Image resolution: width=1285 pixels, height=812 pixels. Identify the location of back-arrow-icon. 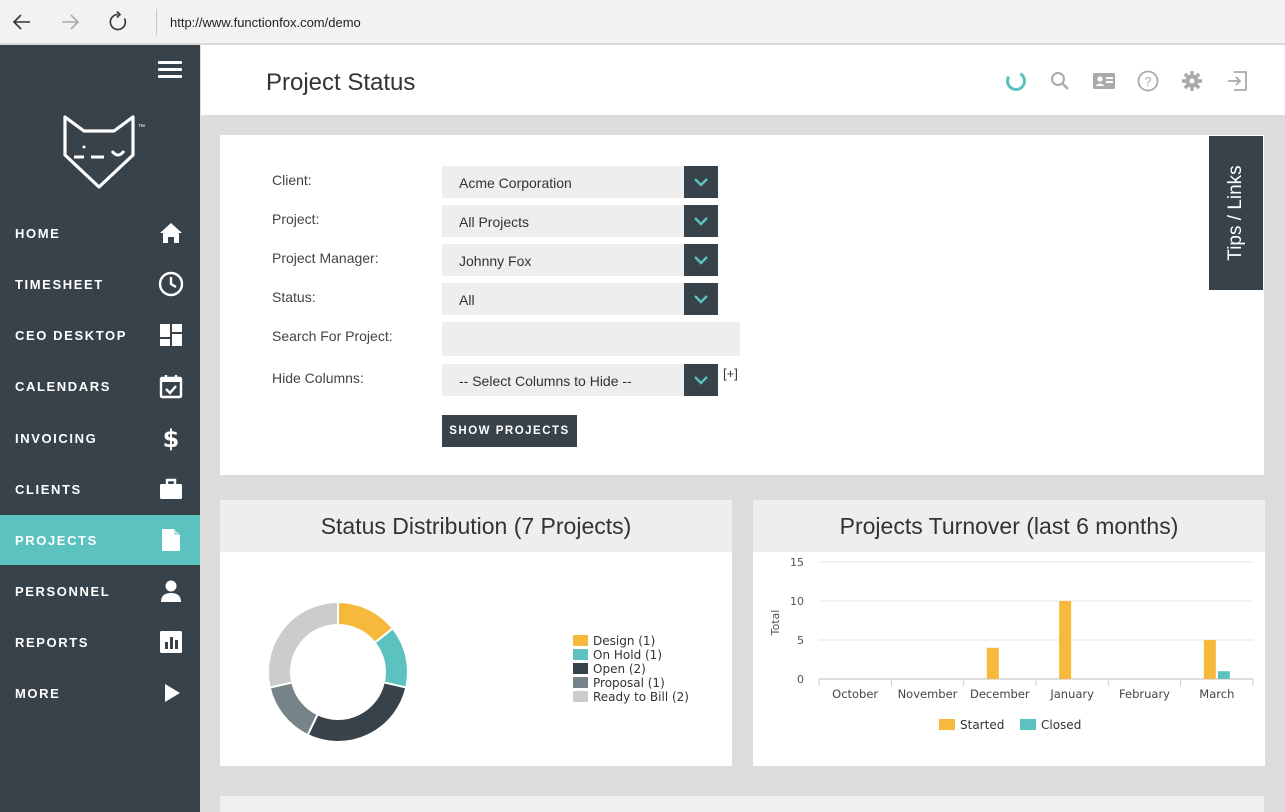
(22, 22).